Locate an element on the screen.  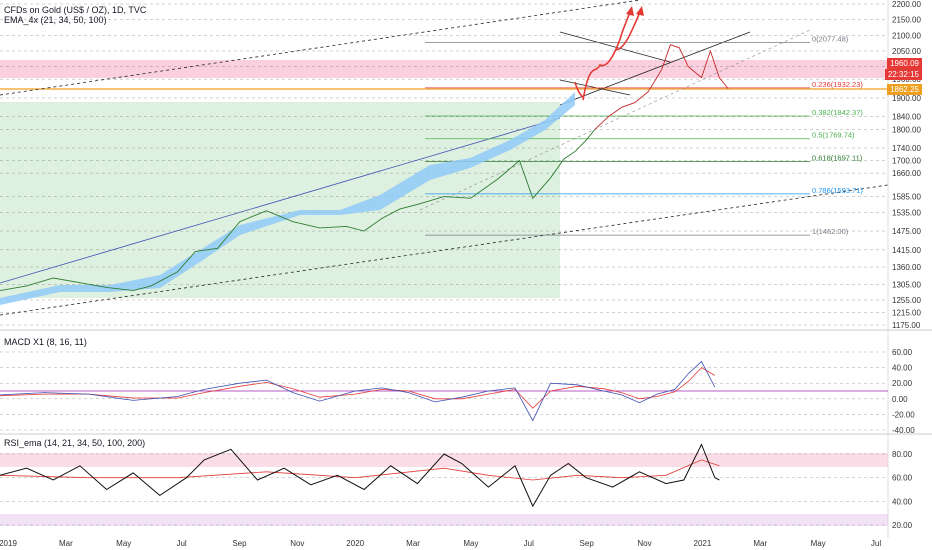
price-tick-label: 2050.00 is located at coordinates (906, 51).